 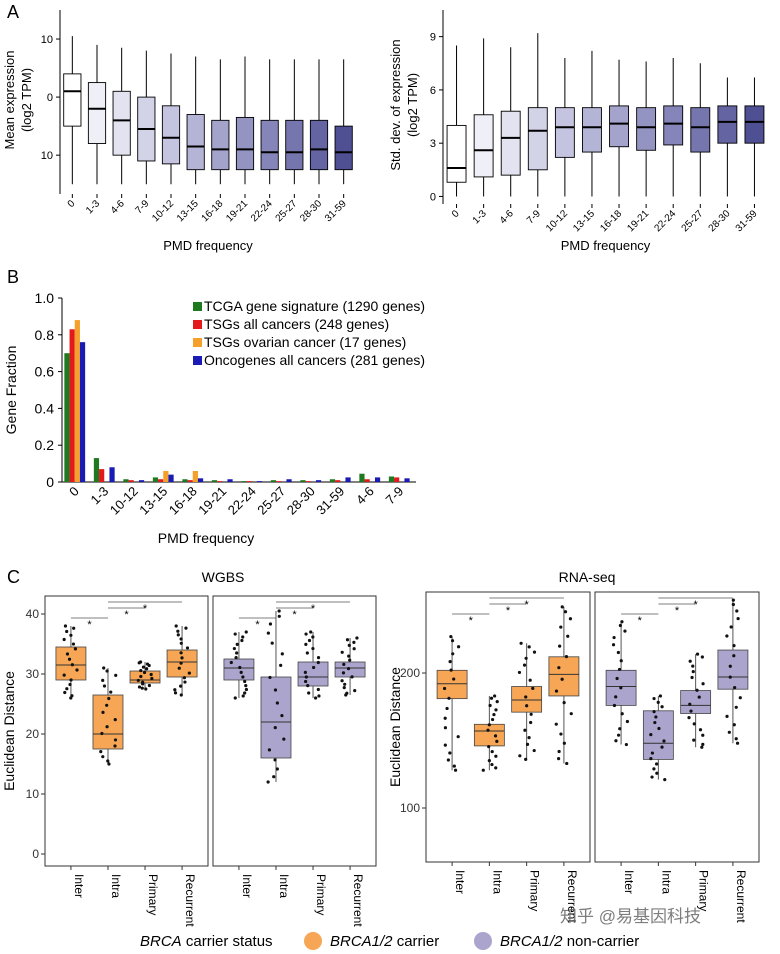 What do you see at coordinates (294, 761) in the screenshot?
I see `group-noncarrier: Inter Intra Primary Recurrent * * *` at bounding box center [294, 761].